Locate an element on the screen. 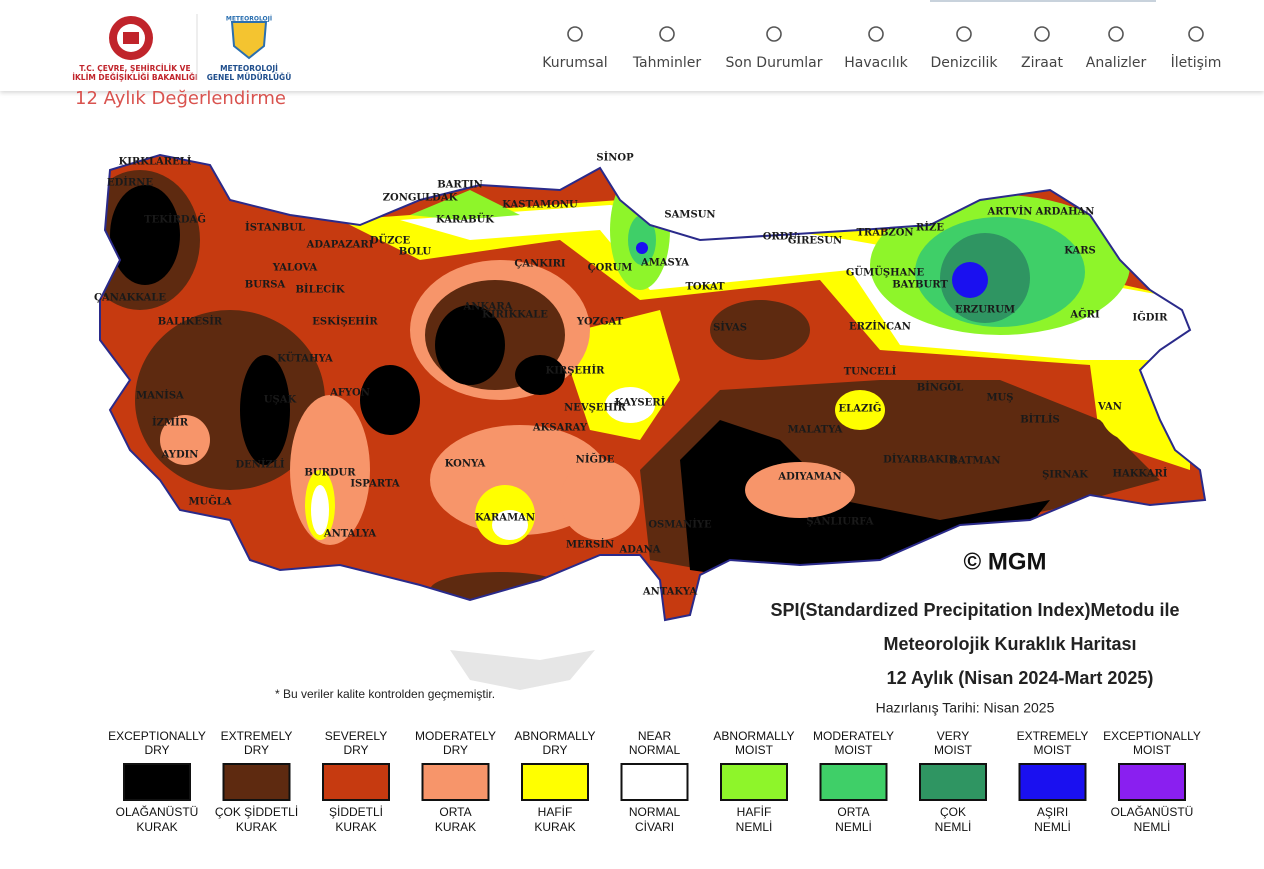  city-label: VAN is located at coordinates (1109, 407).